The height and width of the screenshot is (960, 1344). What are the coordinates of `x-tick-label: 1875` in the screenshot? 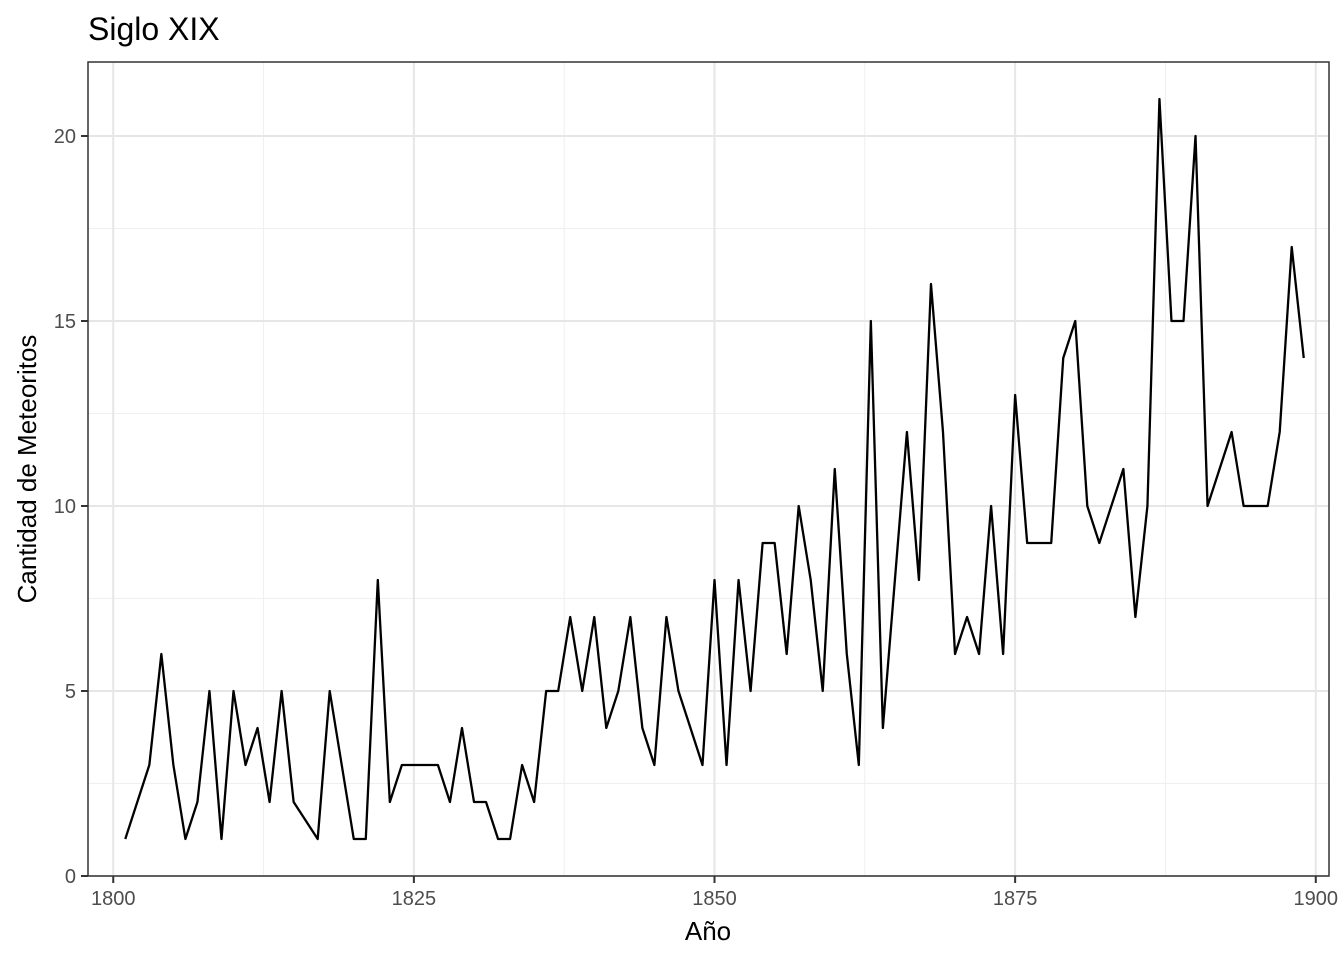 It's located at (1015, 899).